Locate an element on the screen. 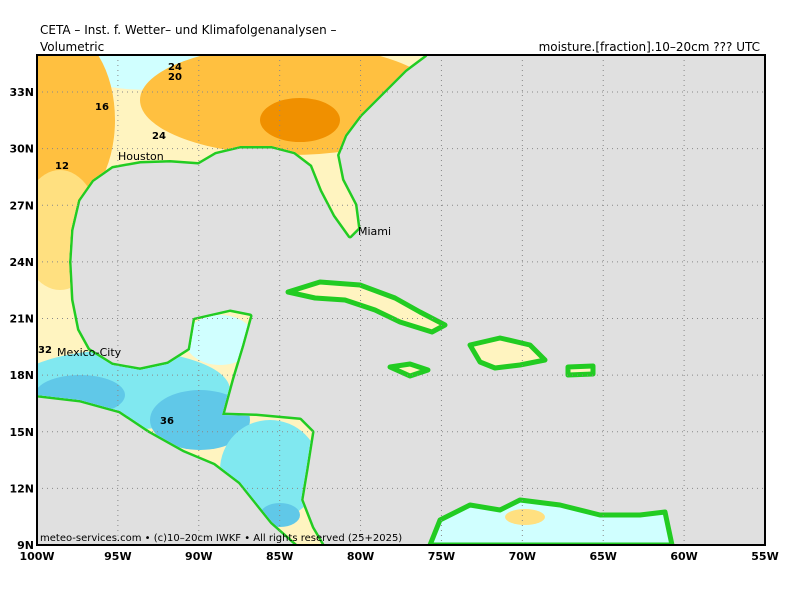  contour-label: 36 is located at coordinates (167, 421).